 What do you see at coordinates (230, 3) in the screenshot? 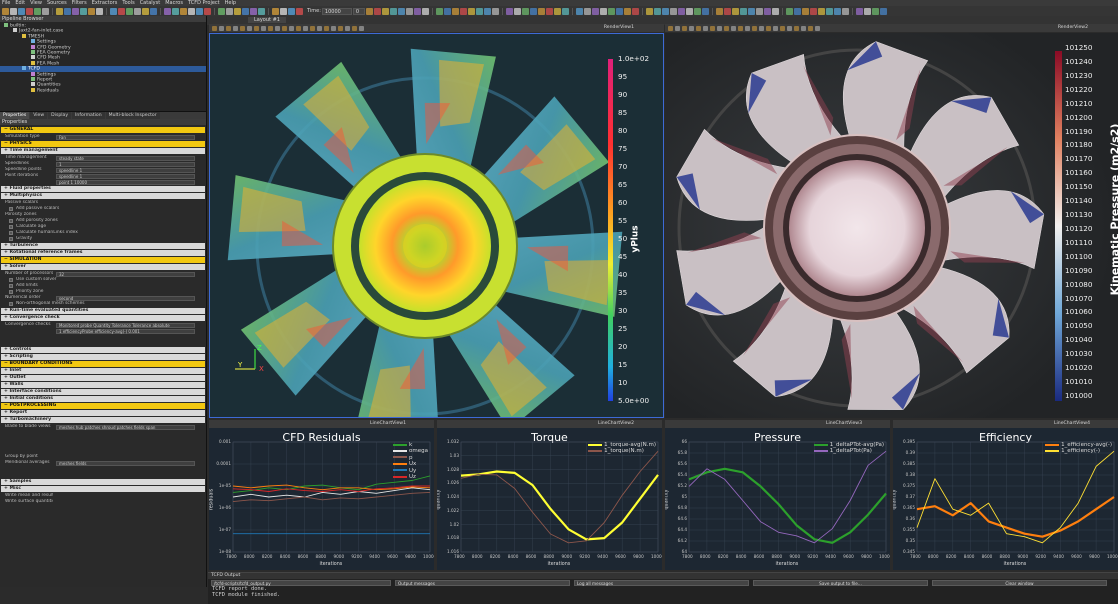
I see `menu-help: Help` at bounding box center [230, 3].